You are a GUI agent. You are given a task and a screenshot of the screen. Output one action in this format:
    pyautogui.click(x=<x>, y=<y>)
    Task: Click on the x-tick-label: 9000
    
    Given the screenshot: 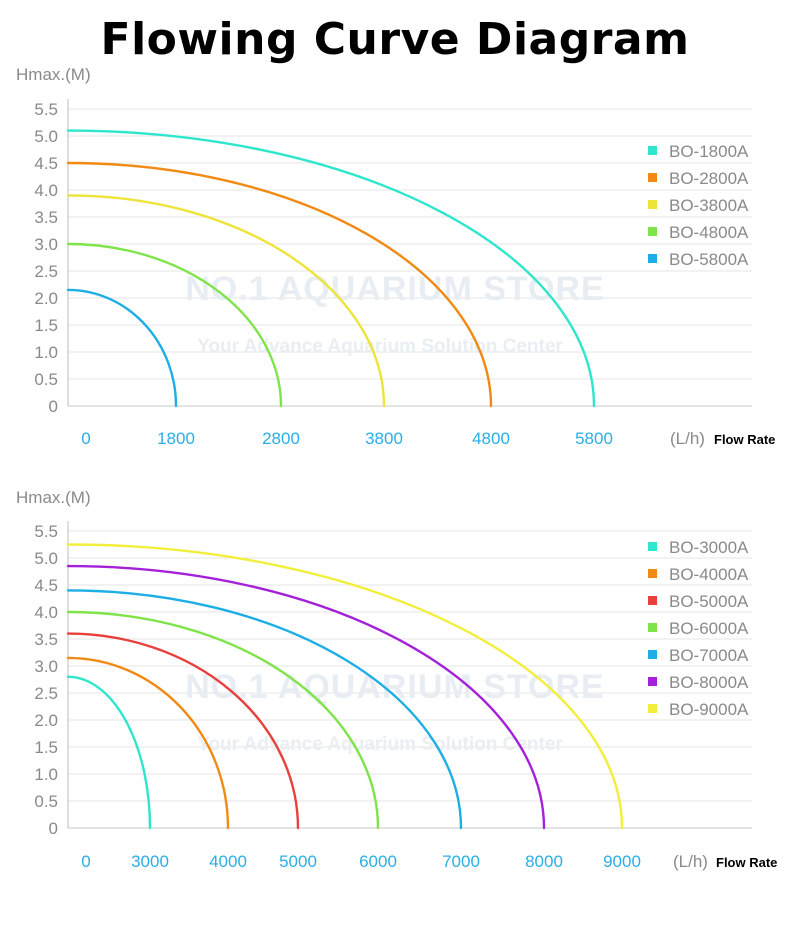 What is the action you would take?
    pyautogui.click(x=622, y=861)
    